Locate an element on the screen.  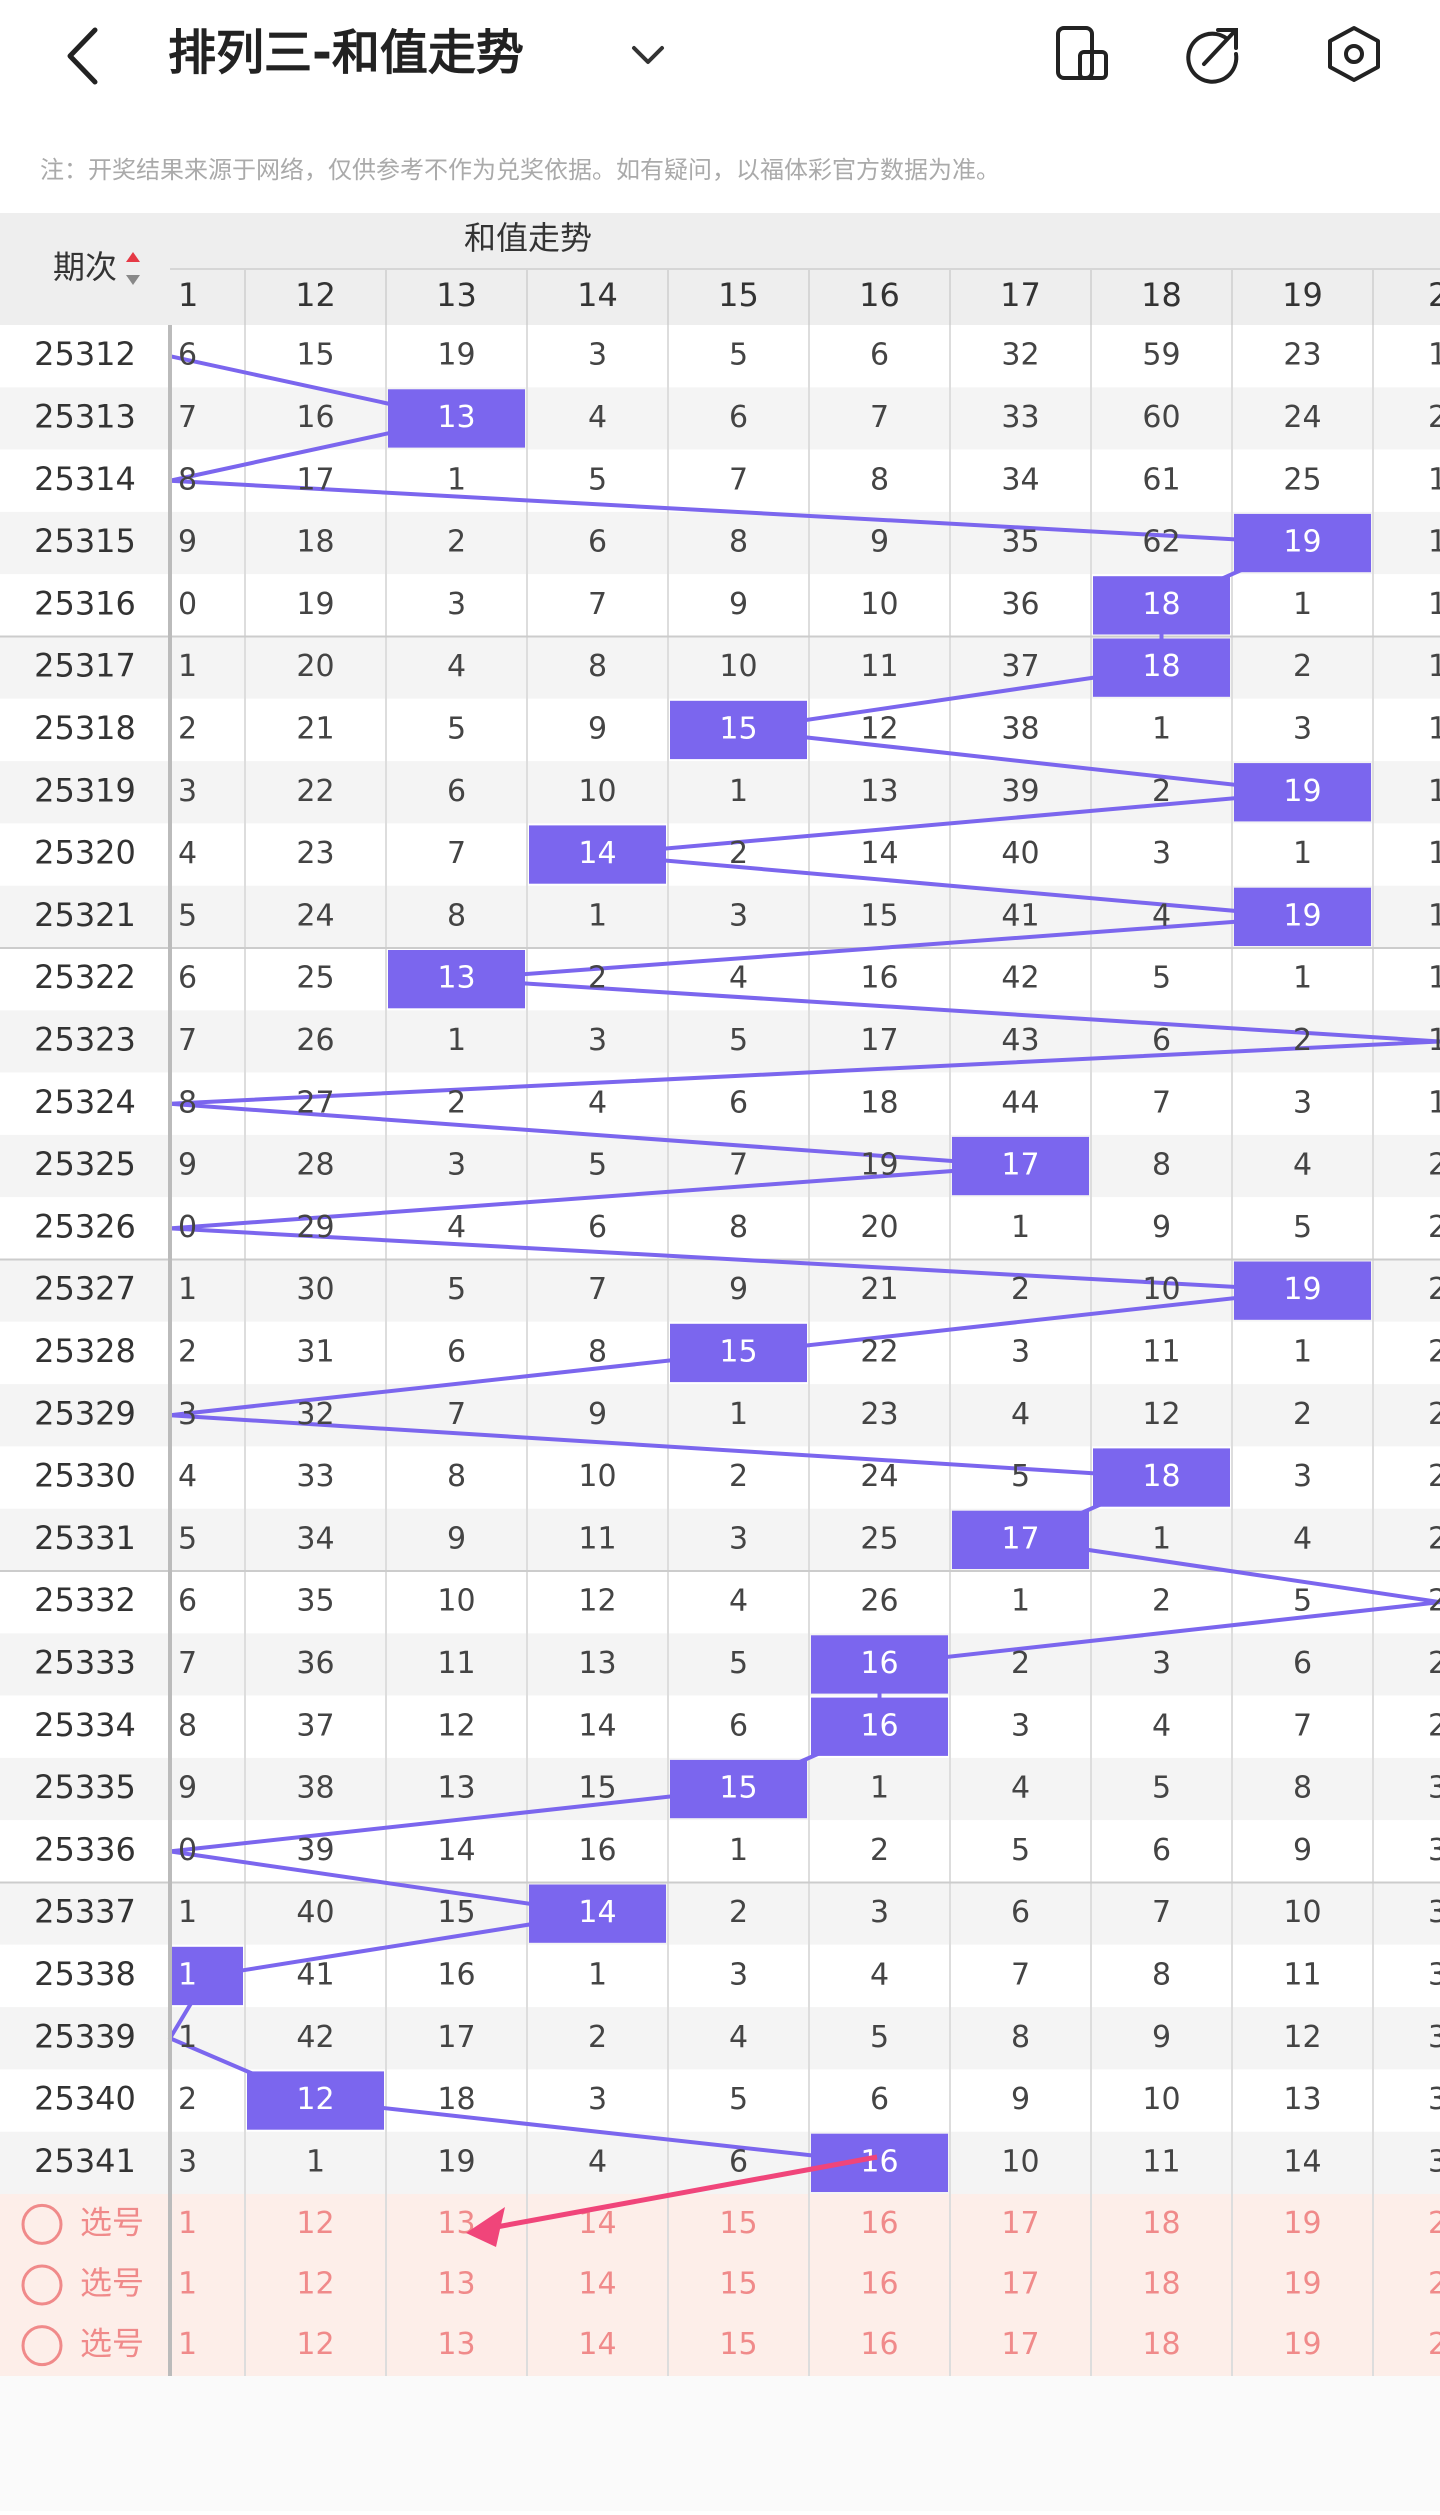
hit-value: 15 is located at coordinates (738, 1788).